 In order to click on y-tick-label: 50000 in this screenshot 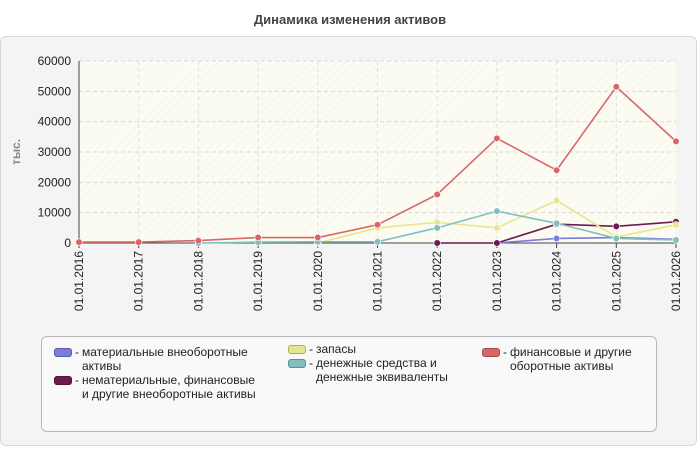, I will do `click(55, 91)`.